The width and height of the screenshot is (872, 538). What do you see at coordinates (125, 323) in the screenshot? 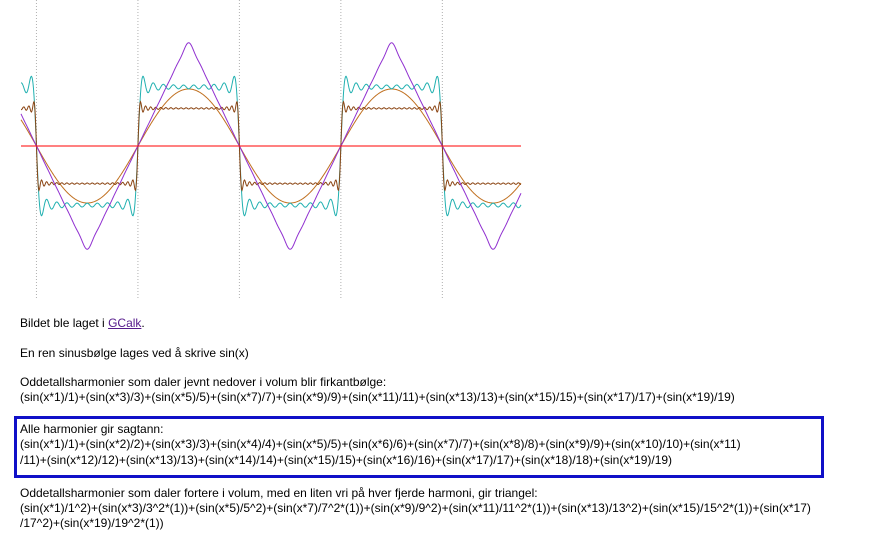
I see `gcalk-link: GCalk` at bounding box center [125, 323].